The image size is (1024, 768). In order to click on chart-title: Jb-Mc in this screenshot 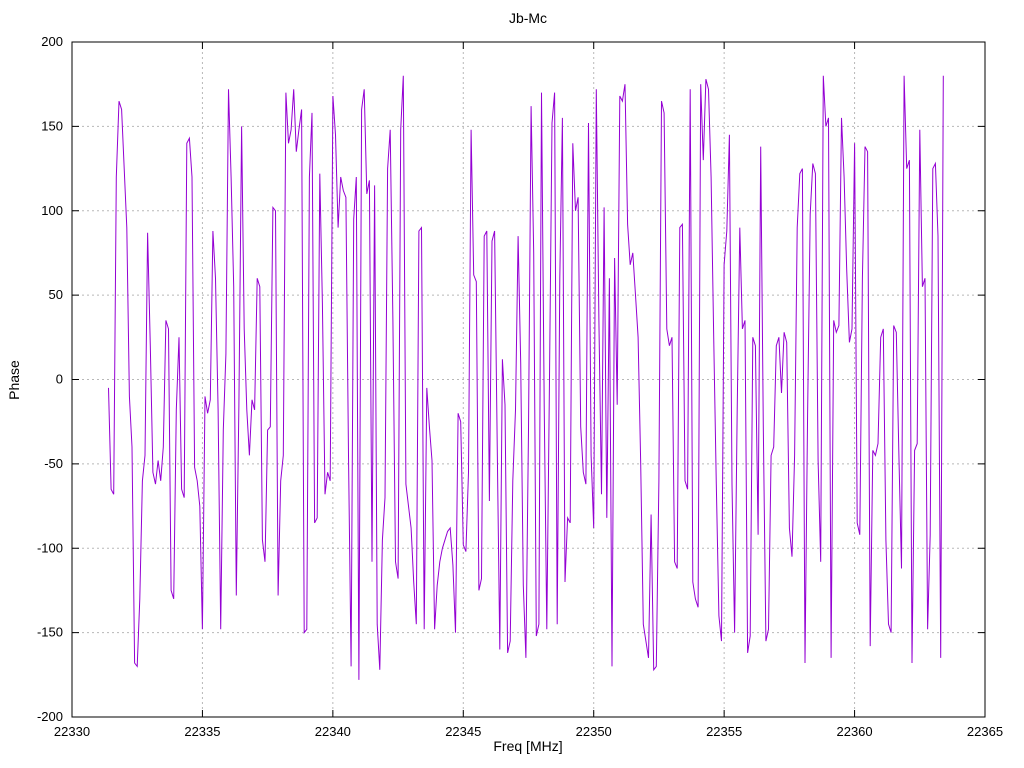, I will do `click(528, 18)`.